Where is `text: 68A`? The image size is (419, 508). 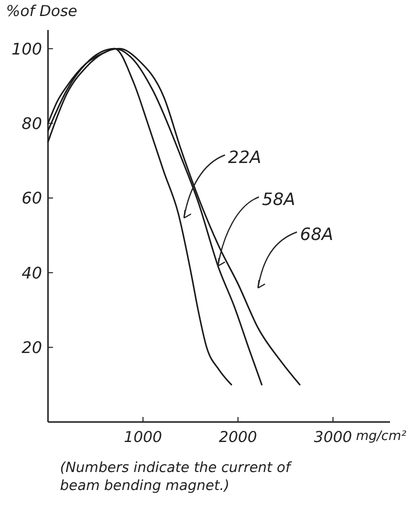 text: 68A is located at coordinates (317, 235).